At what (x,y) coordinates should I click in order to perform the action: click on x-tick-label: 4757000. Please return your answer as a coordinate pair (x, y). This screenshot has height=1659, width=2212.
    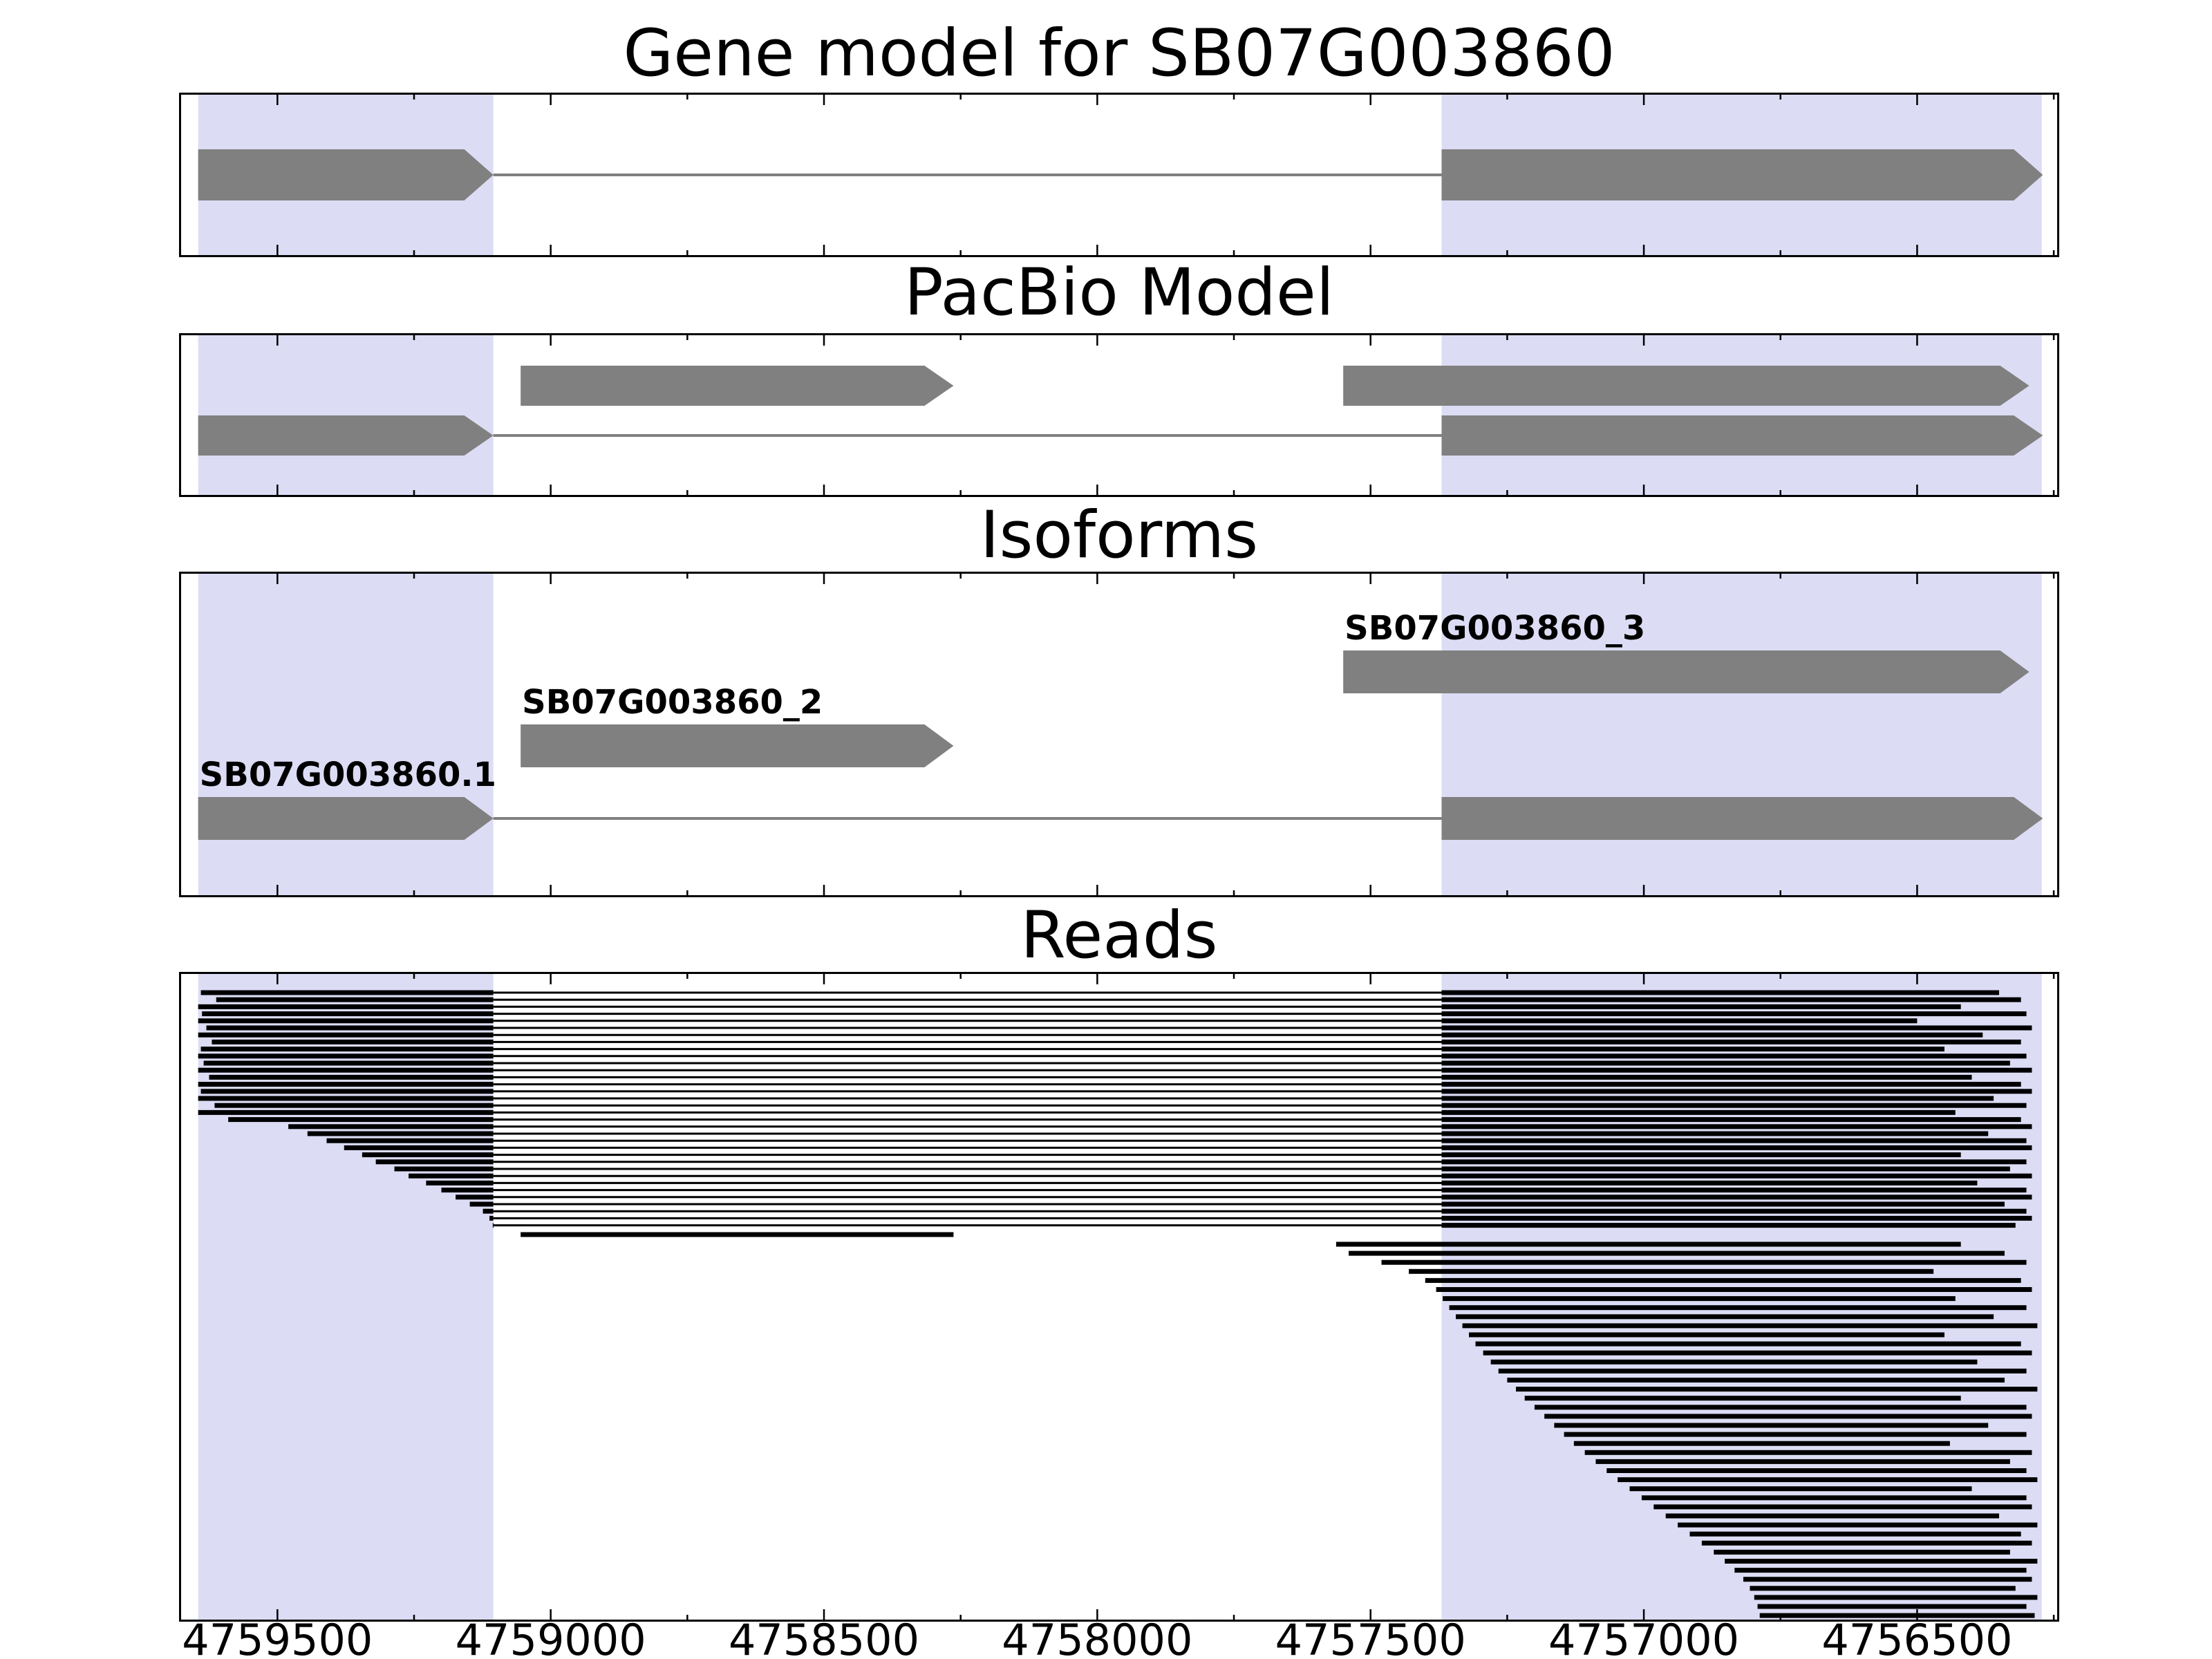
    Looking at the image, I should click on (1644, 1637).